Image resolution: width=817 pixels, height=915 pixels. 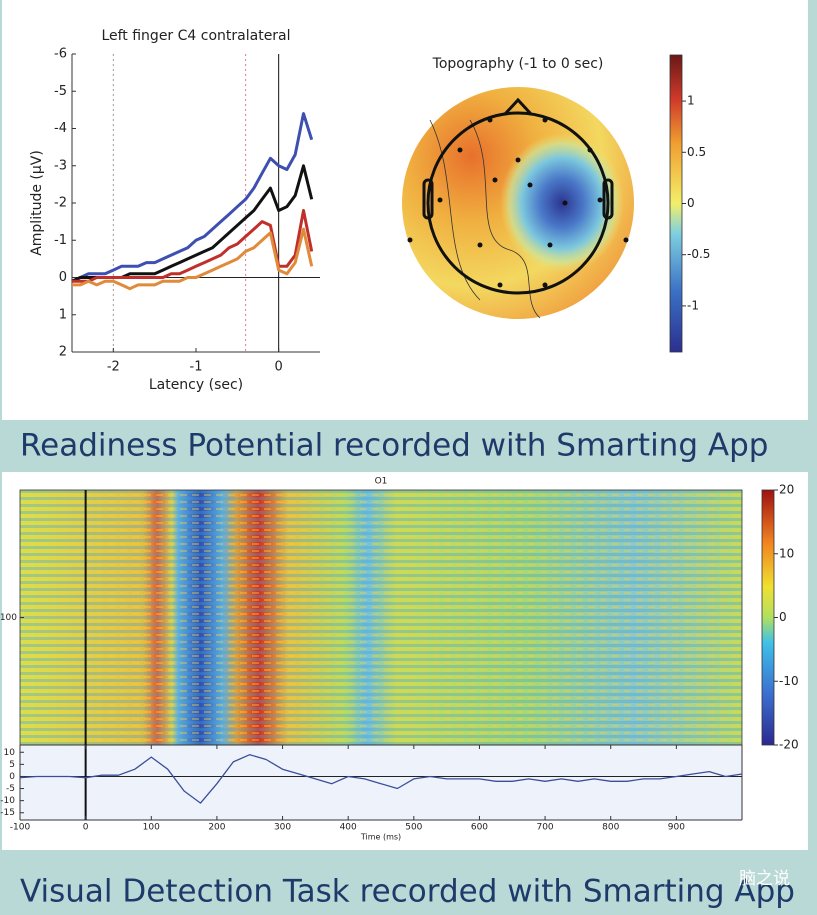 What do you see at coordinates (151, 828) in the screenshot?
I see `x-tick-label: 100` at bounding box center [151, 828].